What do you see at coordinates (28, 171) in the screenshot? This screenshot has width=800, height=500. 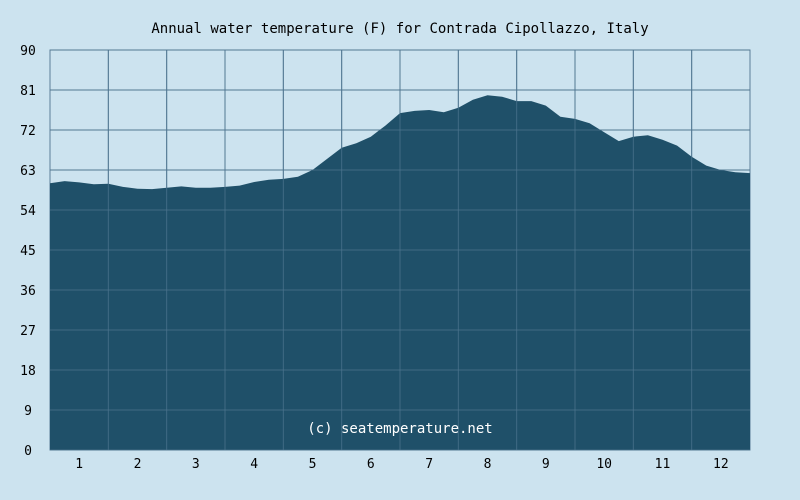 I see `y-tick-label: 63` at bounding box center [28, 171].